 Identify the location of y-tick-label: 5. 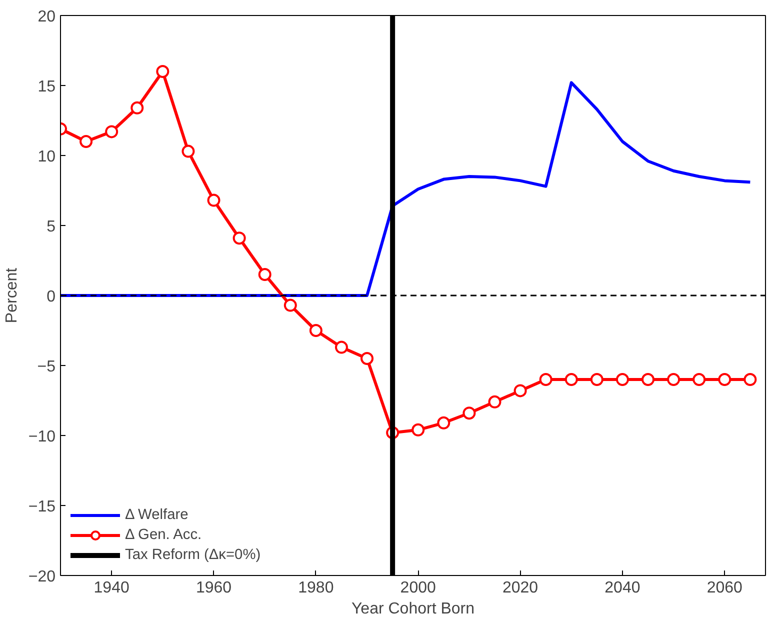
(51, 227).